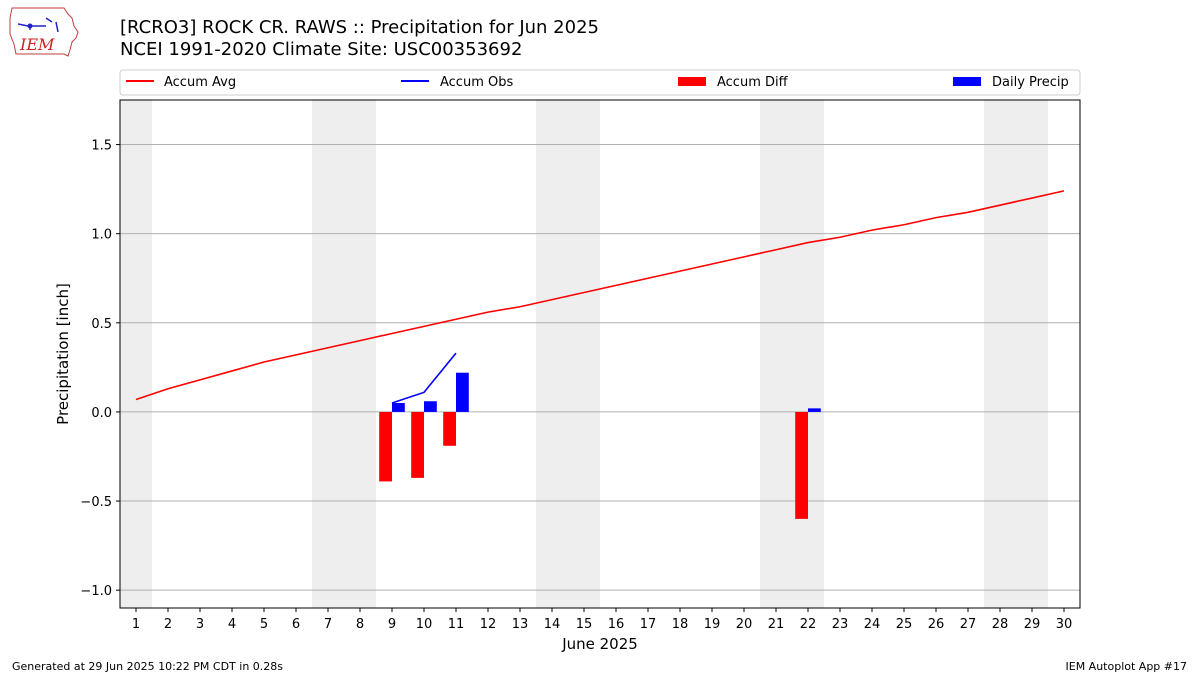 This screenshot has height=675, width=1200. I want to click on x-tick-label: 10, so click(424, 624).